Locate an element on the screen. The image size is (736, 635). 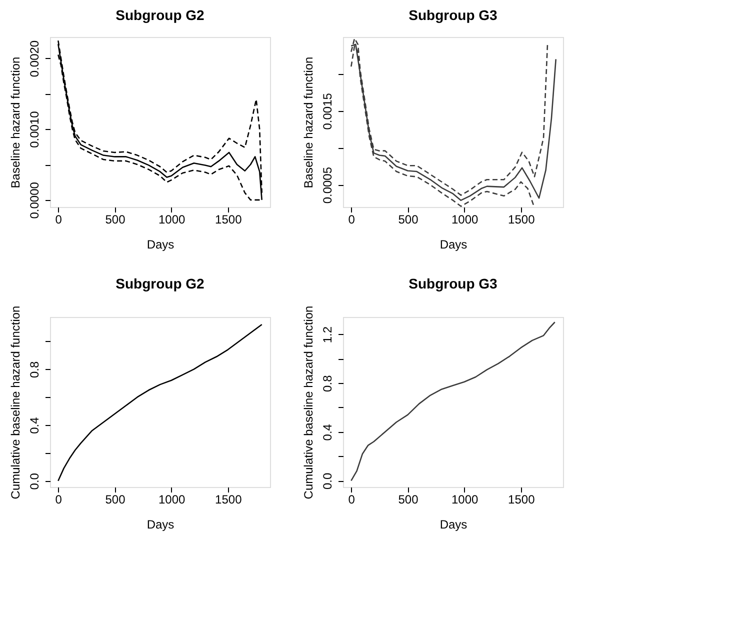
y-tick-label: 1.2 is located at coordinates (327, 335).